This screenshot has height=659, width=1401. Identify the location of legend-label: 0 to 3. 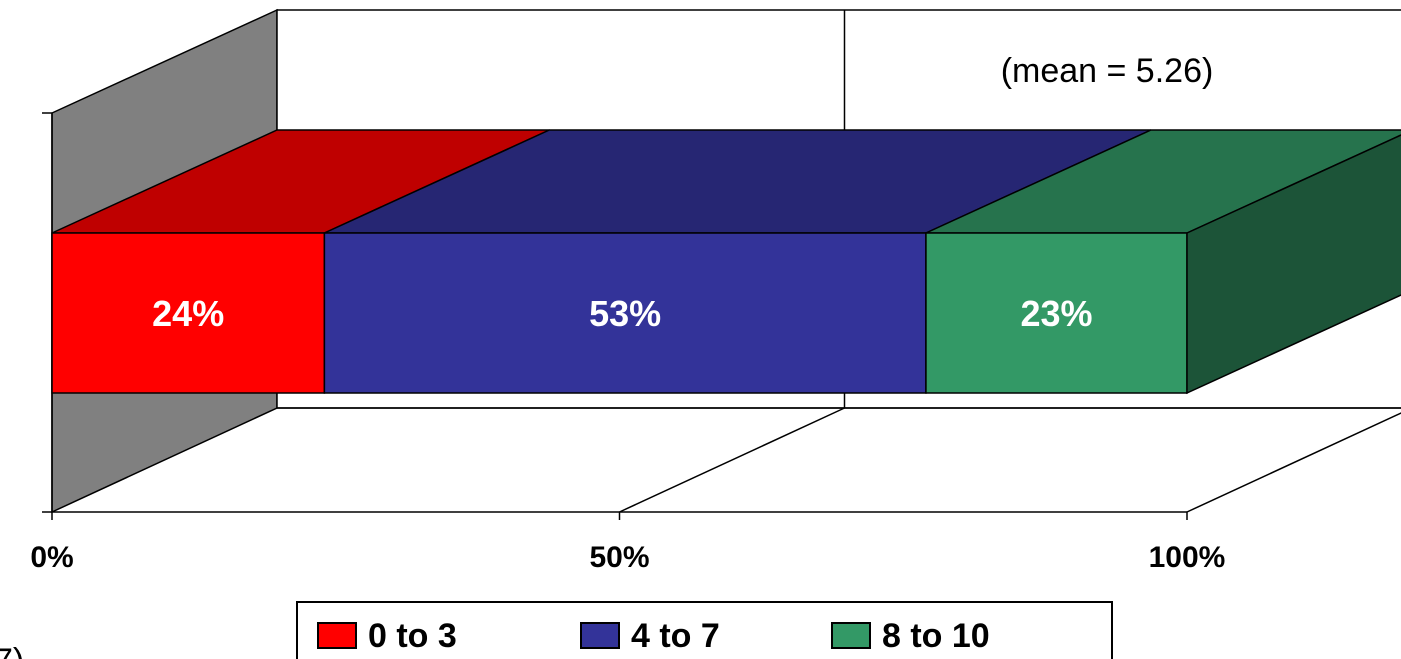
(412, 636).